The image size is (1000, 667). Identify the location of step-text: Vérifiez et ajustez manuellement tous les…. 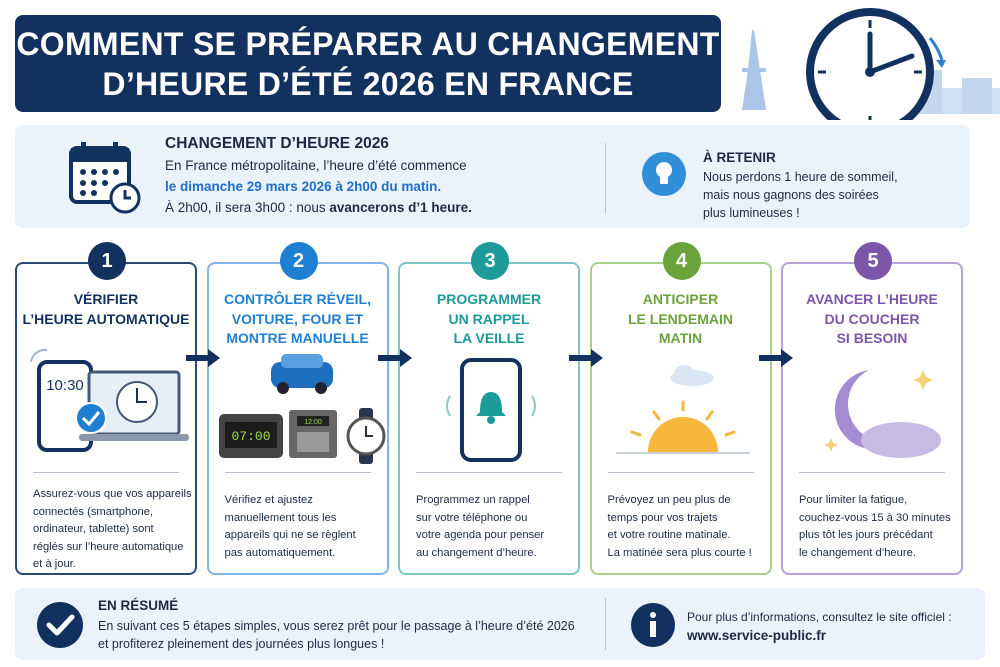
(290, 527).